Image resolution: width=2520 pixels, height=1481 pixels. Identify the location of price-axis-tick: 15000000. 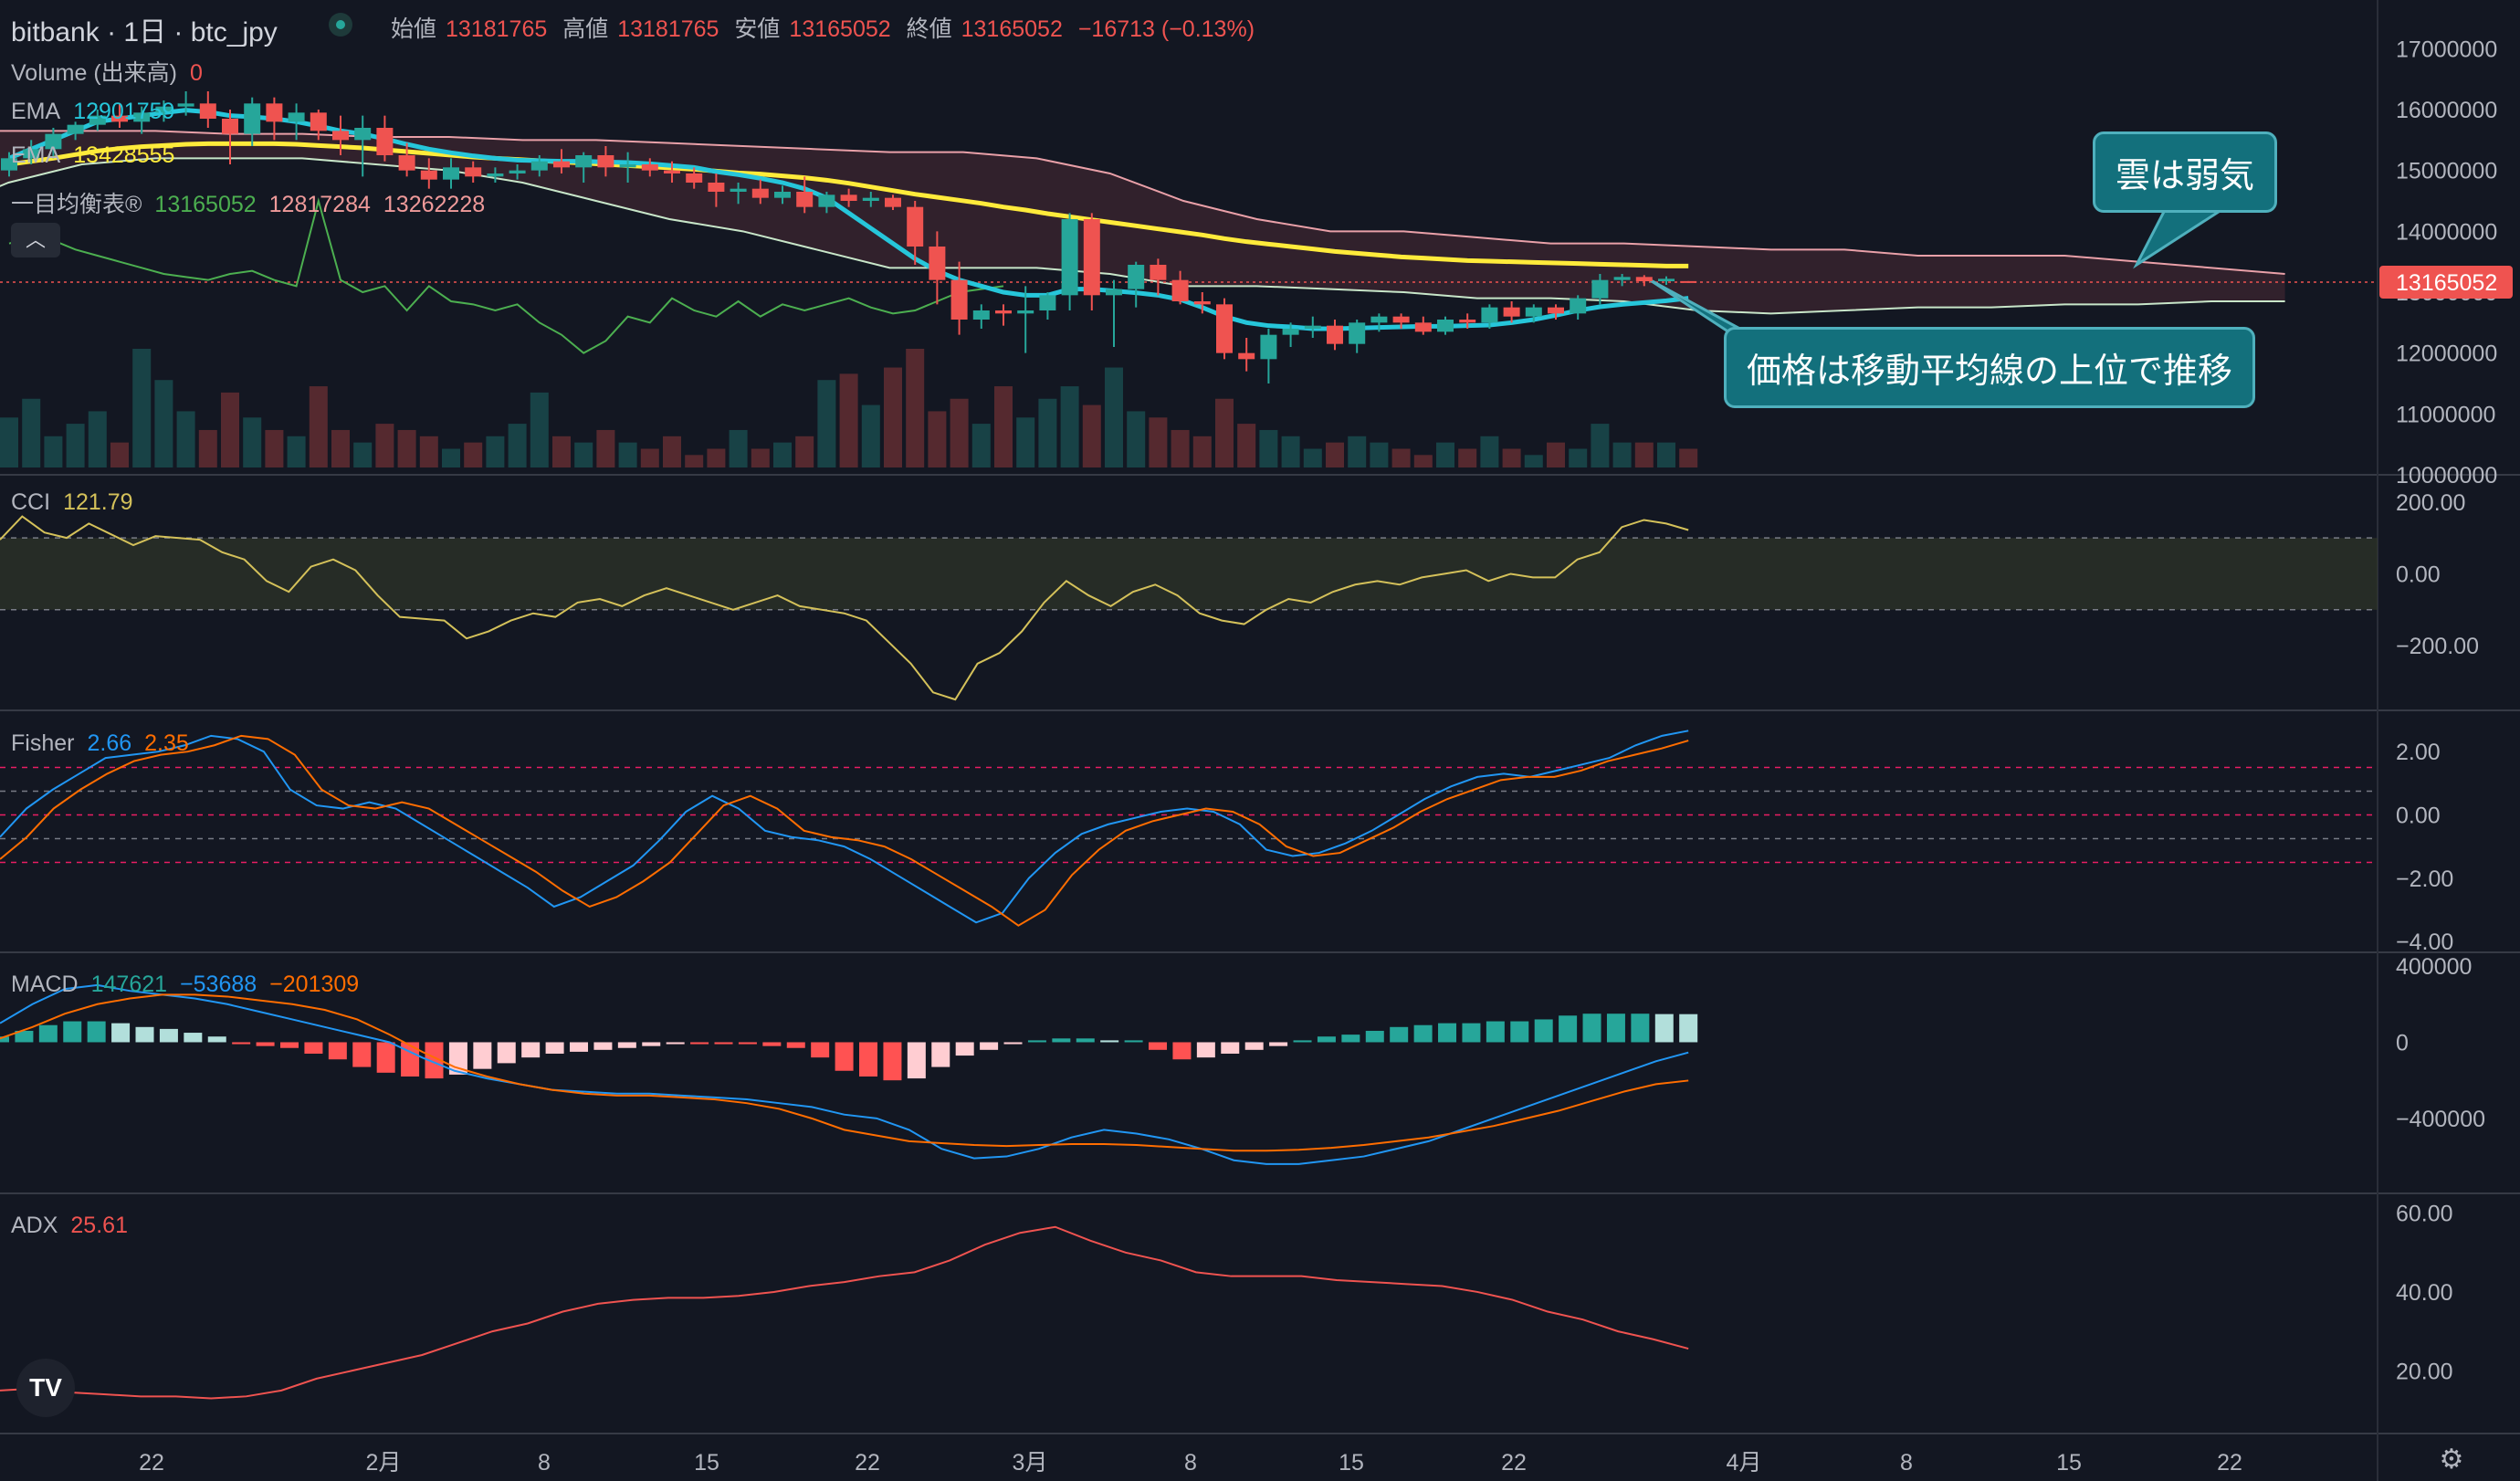
(2447, 171).